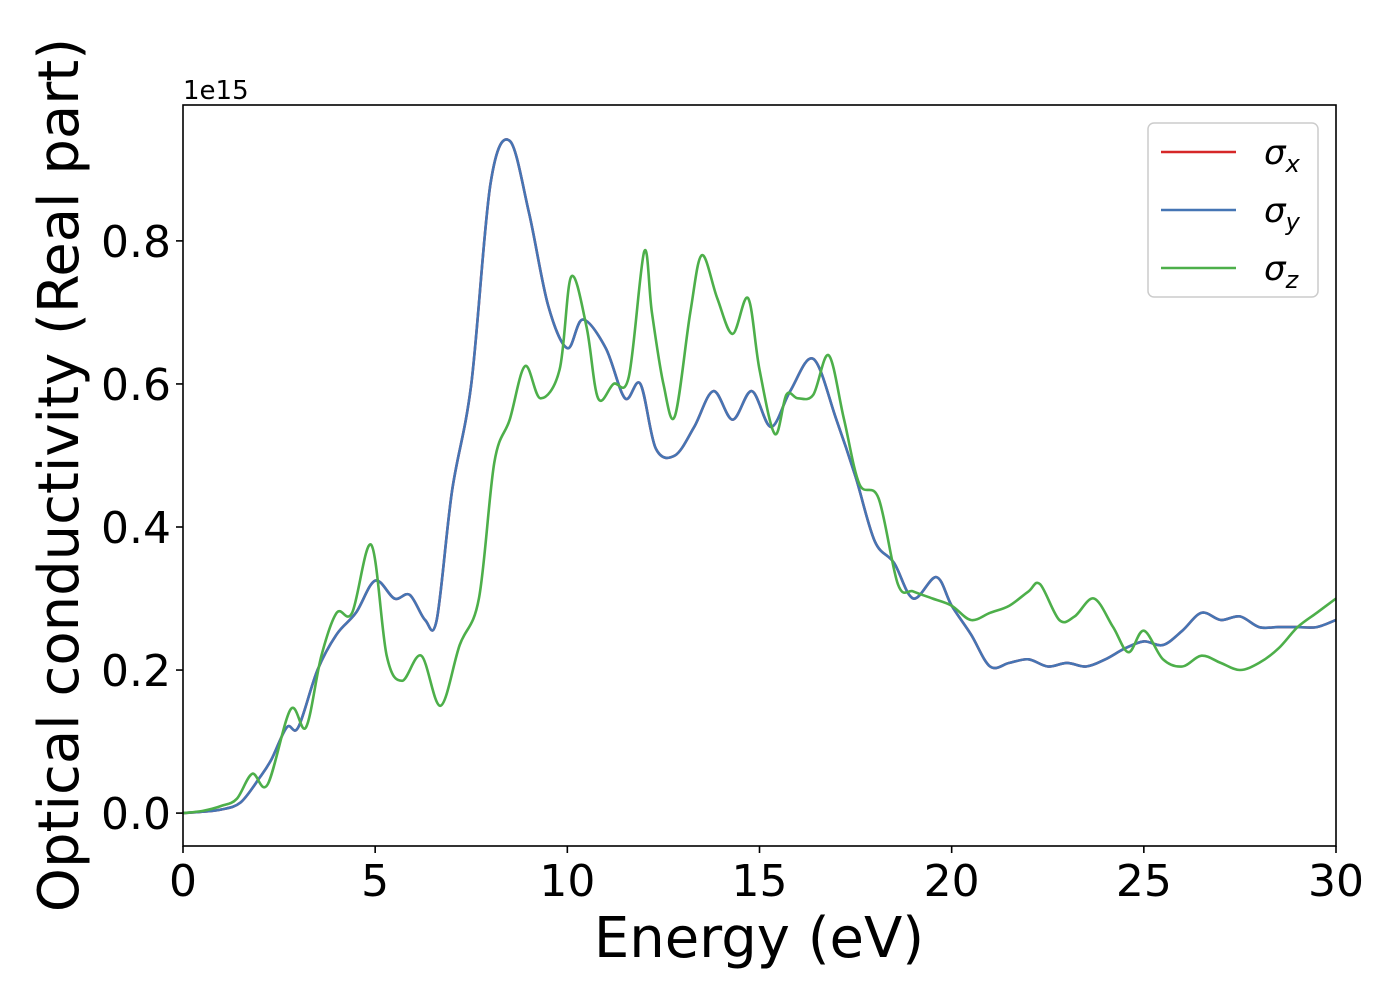 The height and width of the screenshot is (1004, 1400). I want to click on y-axis: 0.0 0.2 0.4 0.6 0.8, so click(142, 528).